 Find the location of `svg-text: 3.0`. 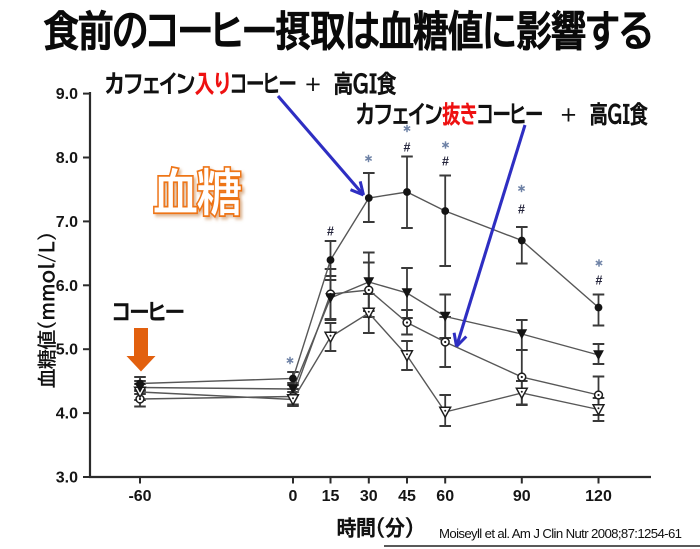

svg-text: 3.0 is located at coordinates (67, 478).